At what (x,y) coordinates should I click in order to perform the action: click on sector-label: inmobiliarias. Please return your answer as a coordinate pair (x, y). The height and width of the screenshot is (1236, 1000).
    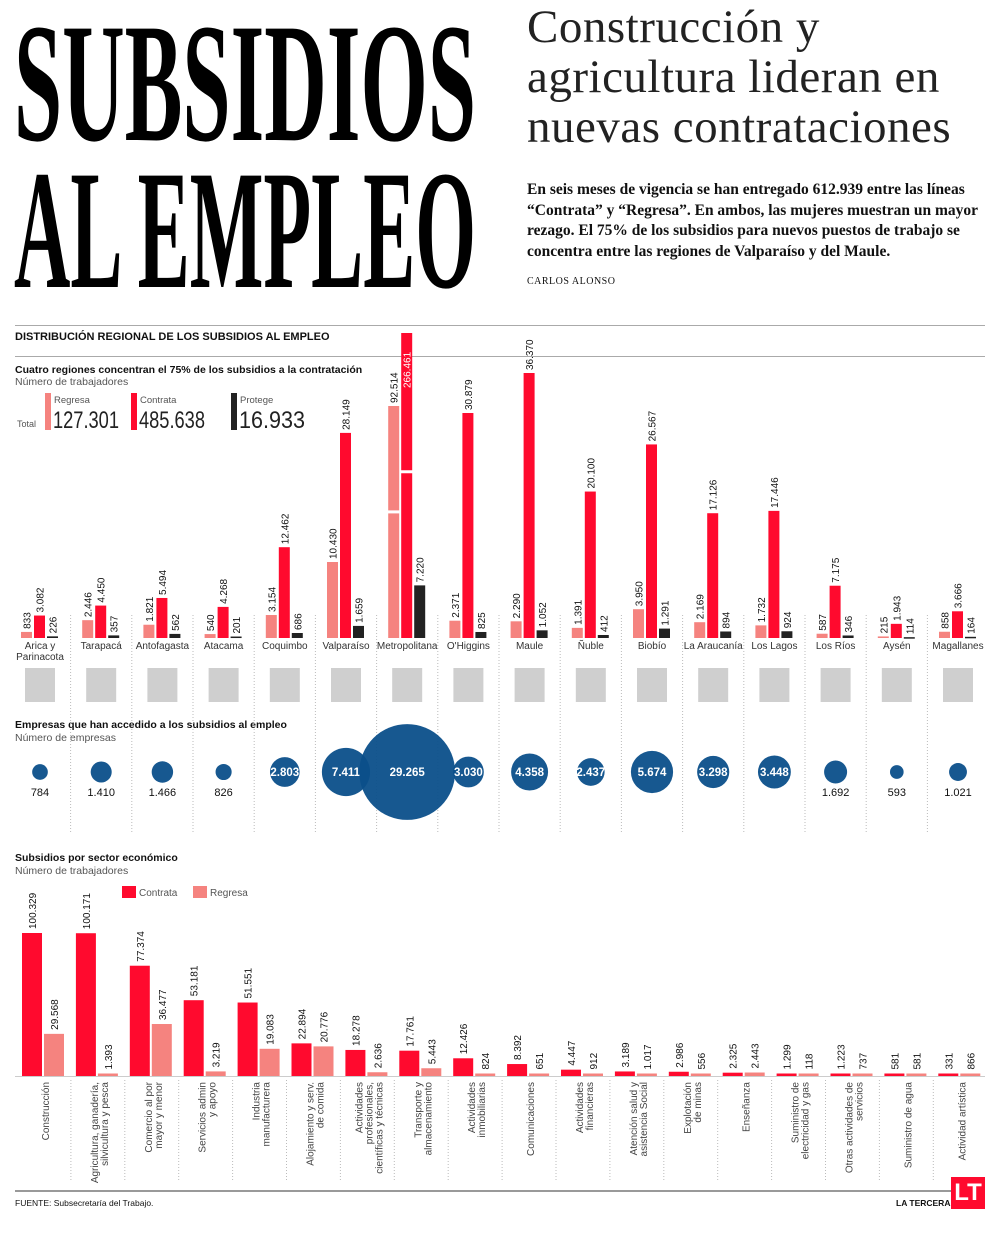
    Looking at the image, I should click on (482, 1110).